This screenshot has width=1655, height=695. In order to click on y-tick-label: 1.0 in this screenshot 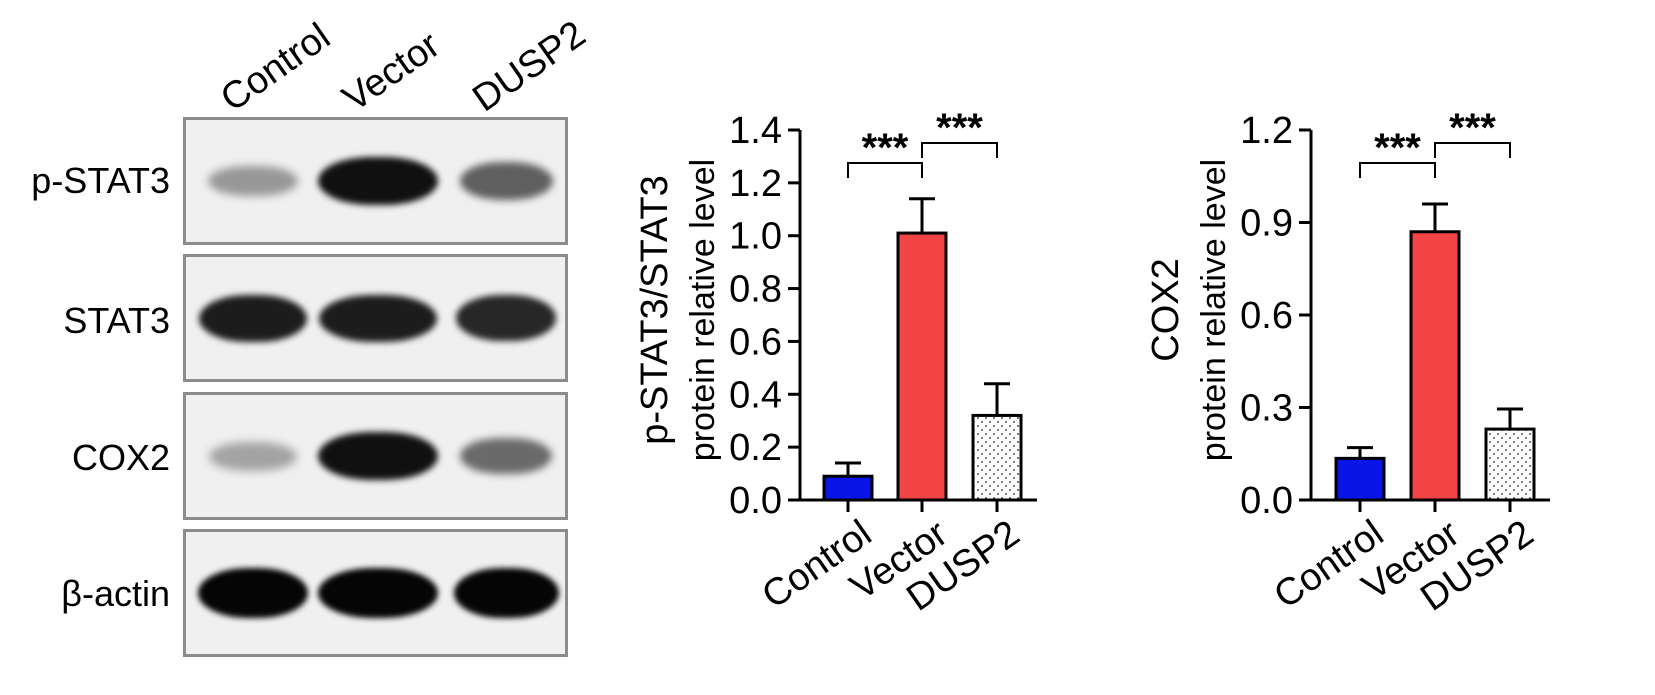, I will do `click(755, 237)`.